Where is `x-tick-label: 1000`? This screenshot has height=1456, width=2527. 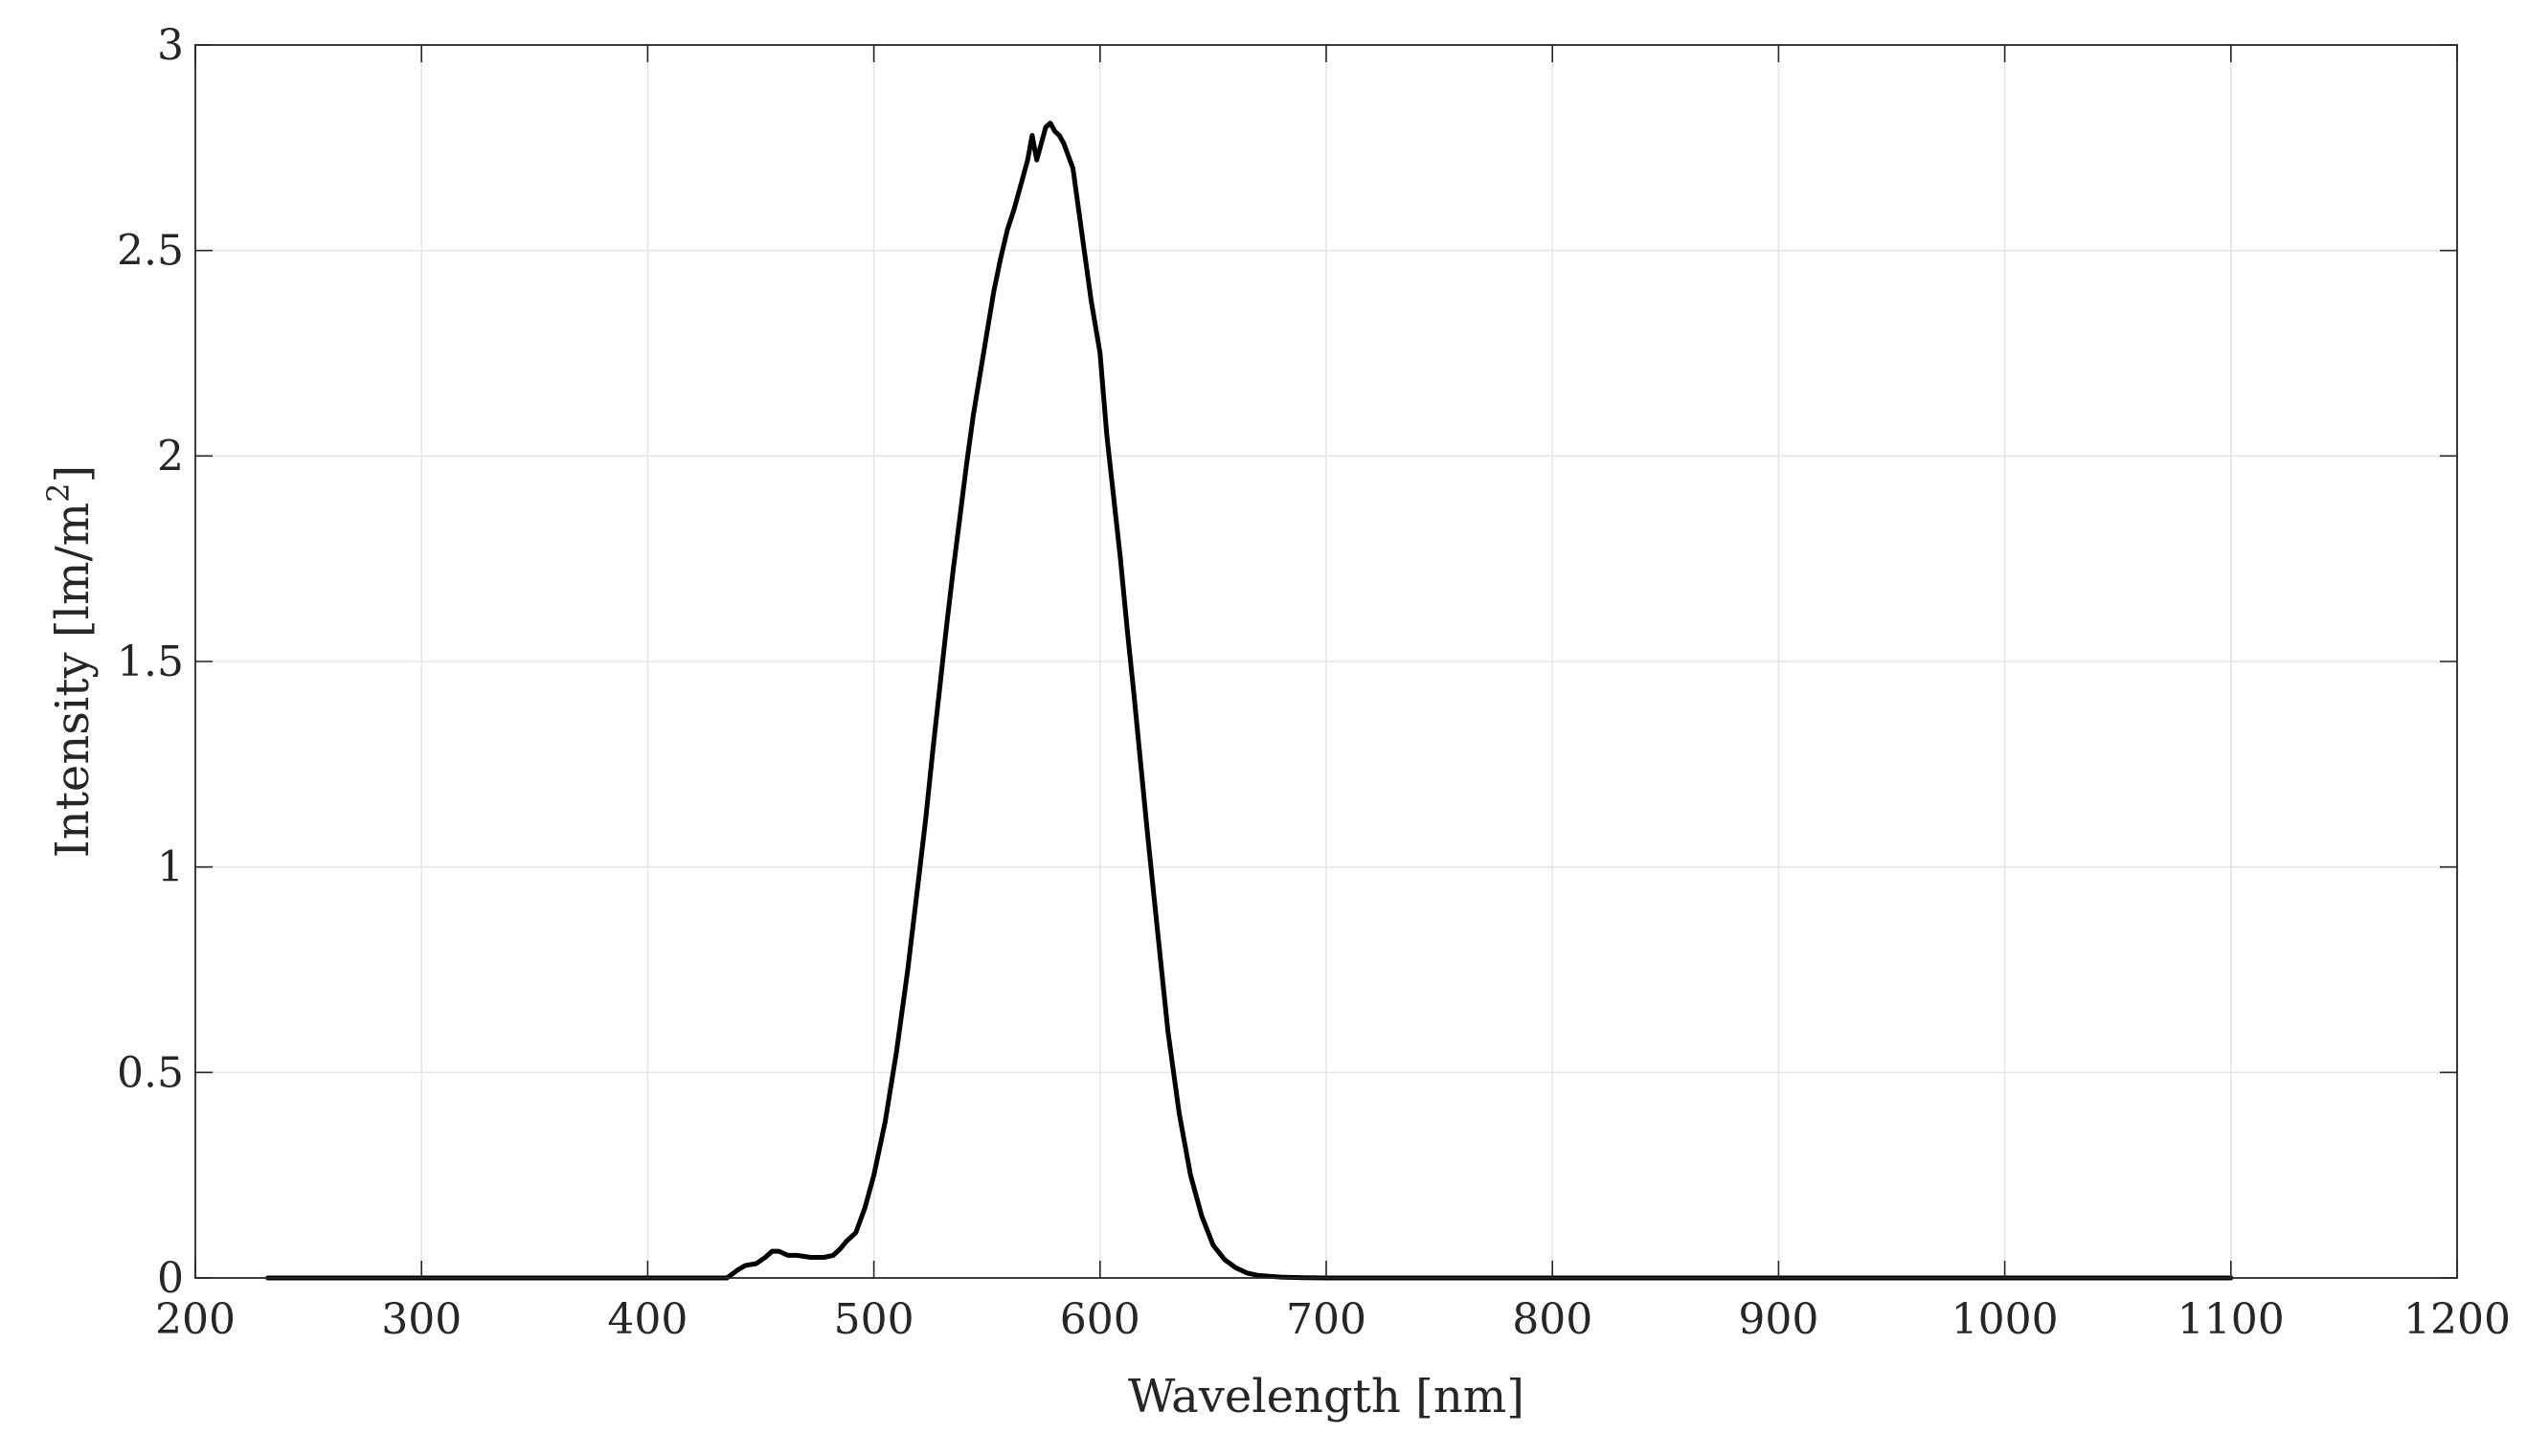 x-tick-label: 1000 is located at coordinates (2005, 1319).